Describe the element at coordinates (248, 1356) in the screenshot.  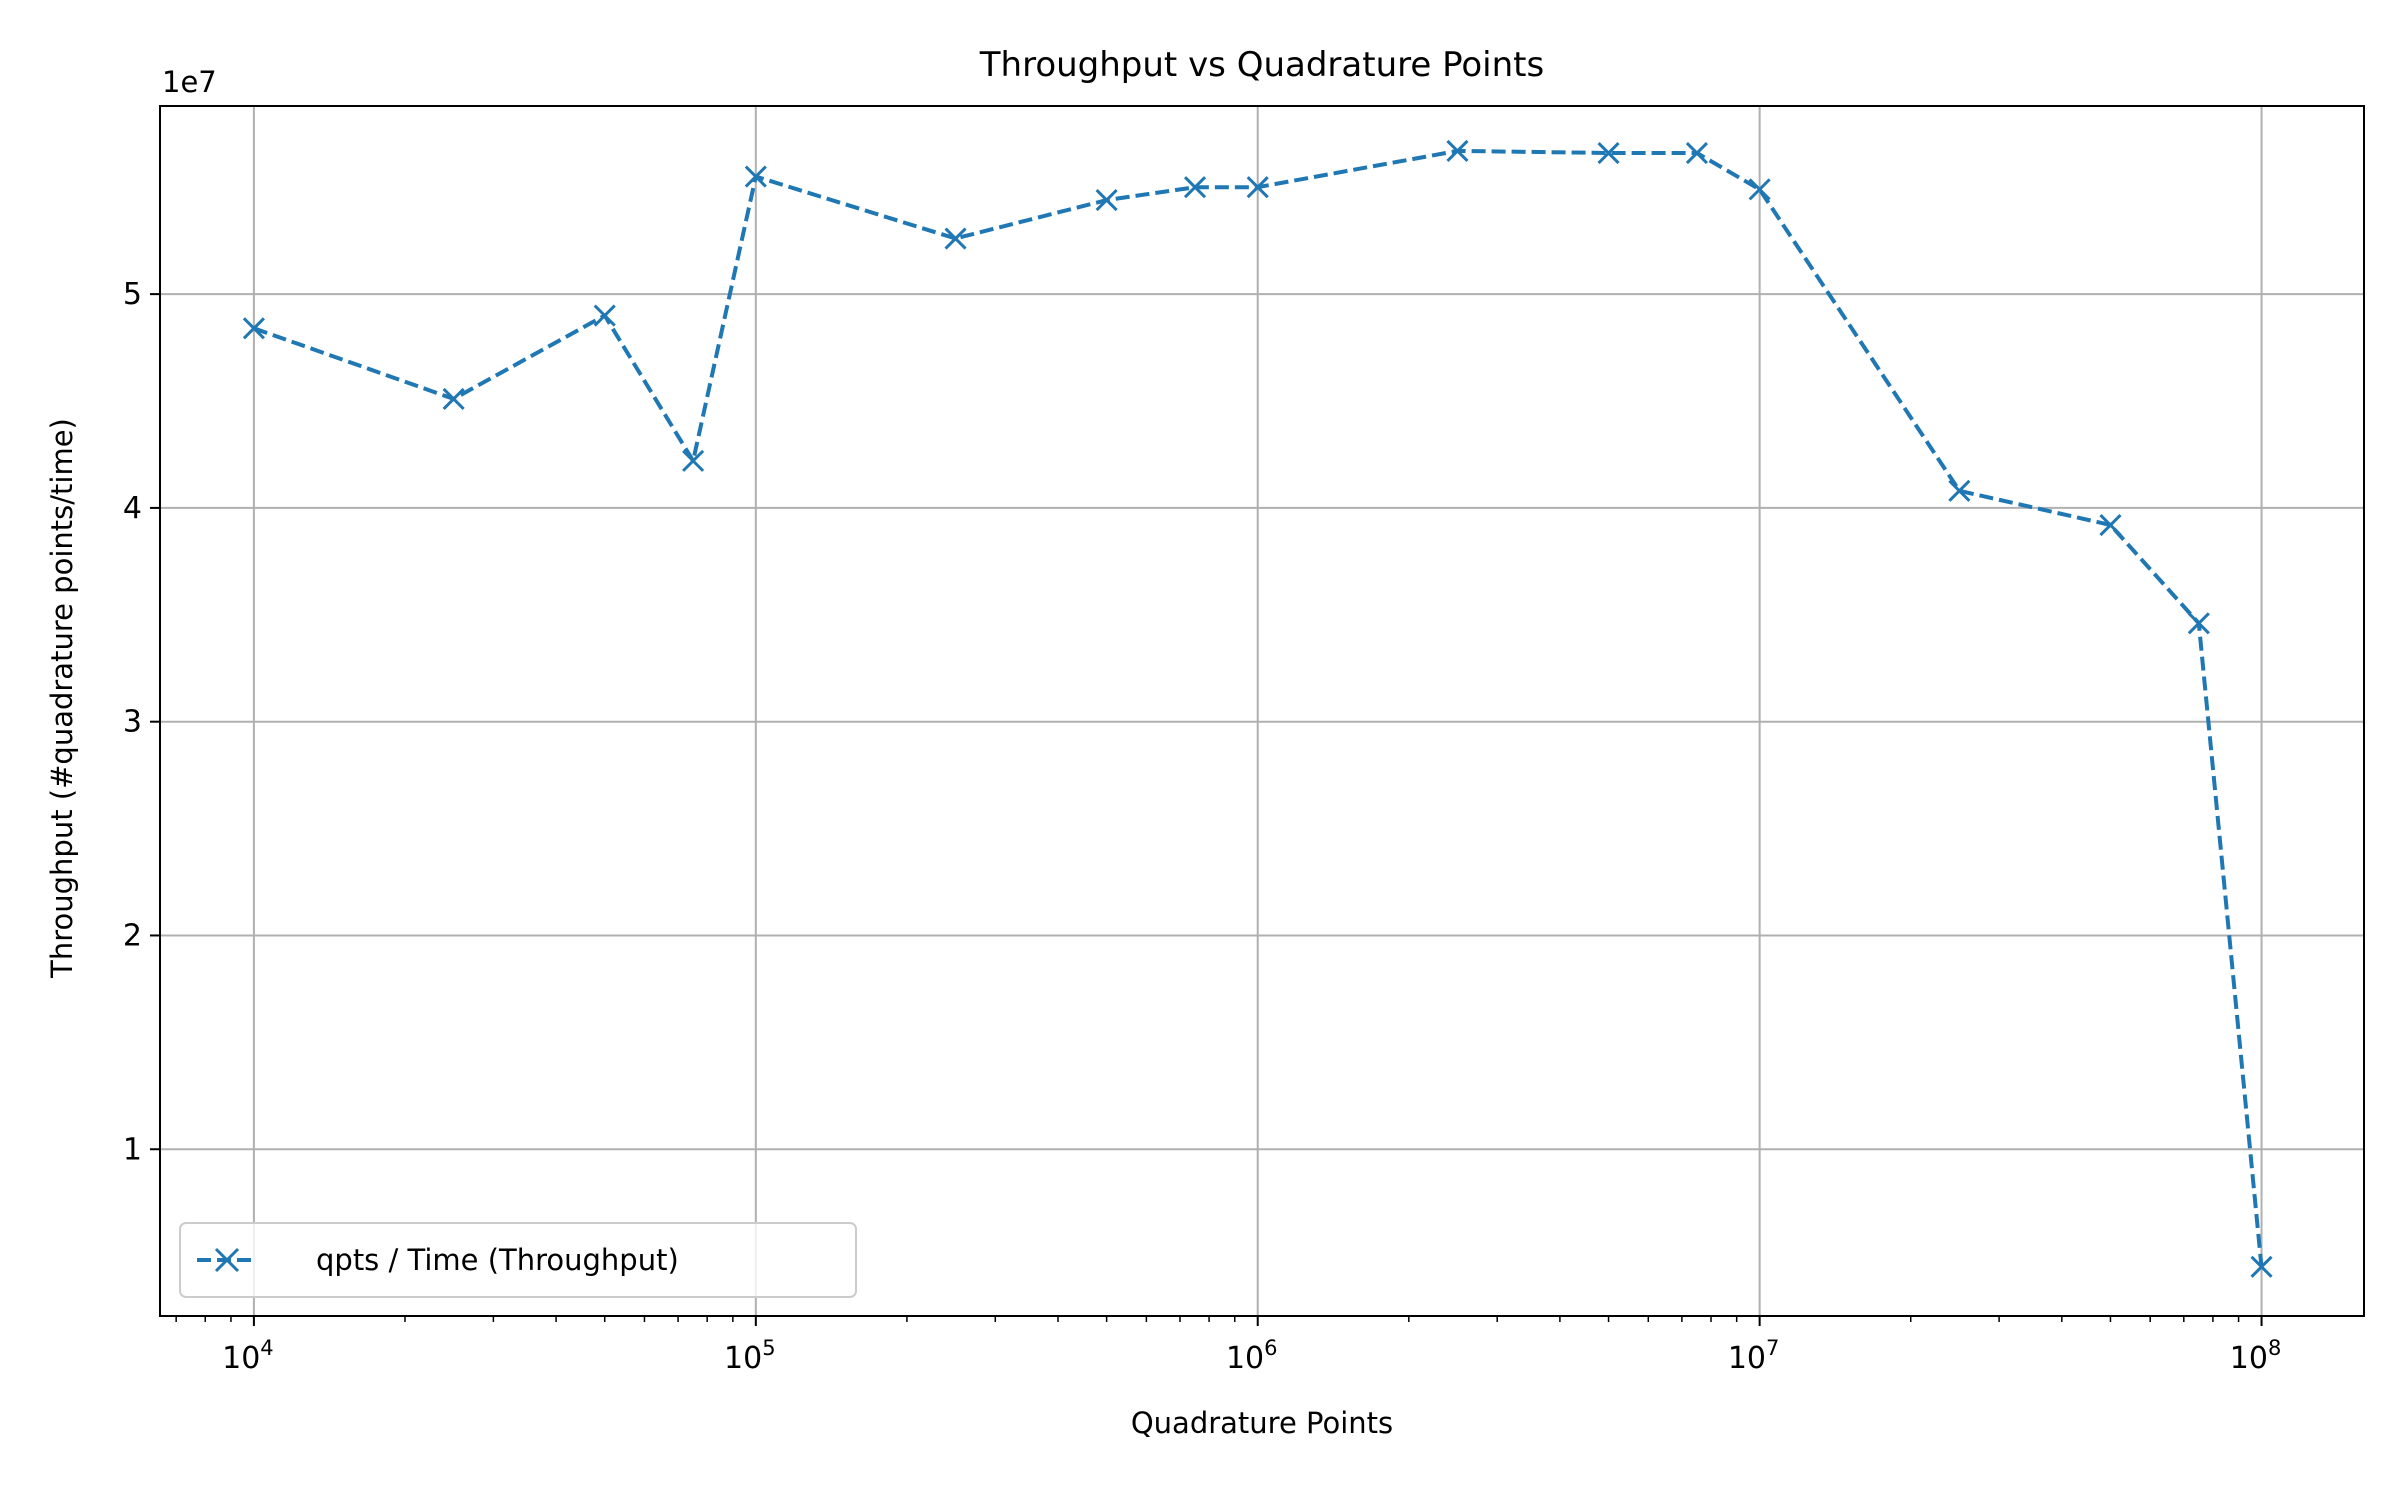
I see `x-tick-label: 10⁴` at that location.